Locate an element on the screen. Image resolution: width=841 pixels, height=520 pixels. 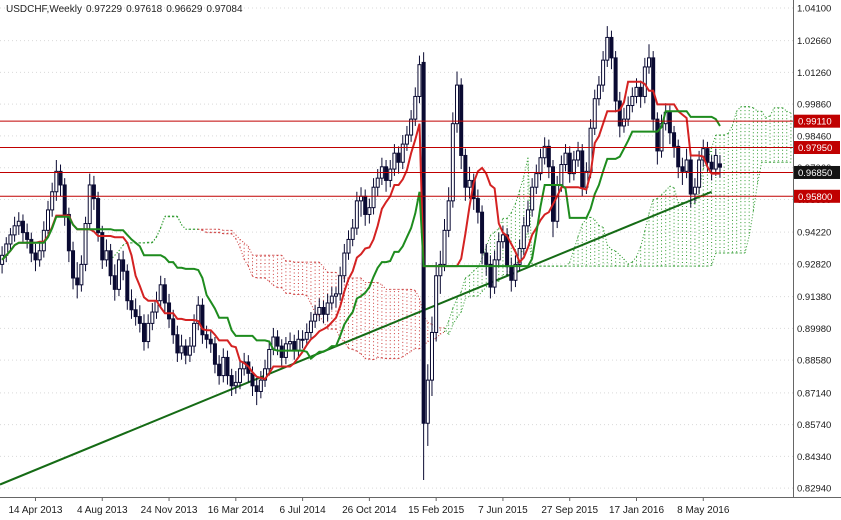
y-axis-label: 1.01260 is located at coordinates (814, 73).